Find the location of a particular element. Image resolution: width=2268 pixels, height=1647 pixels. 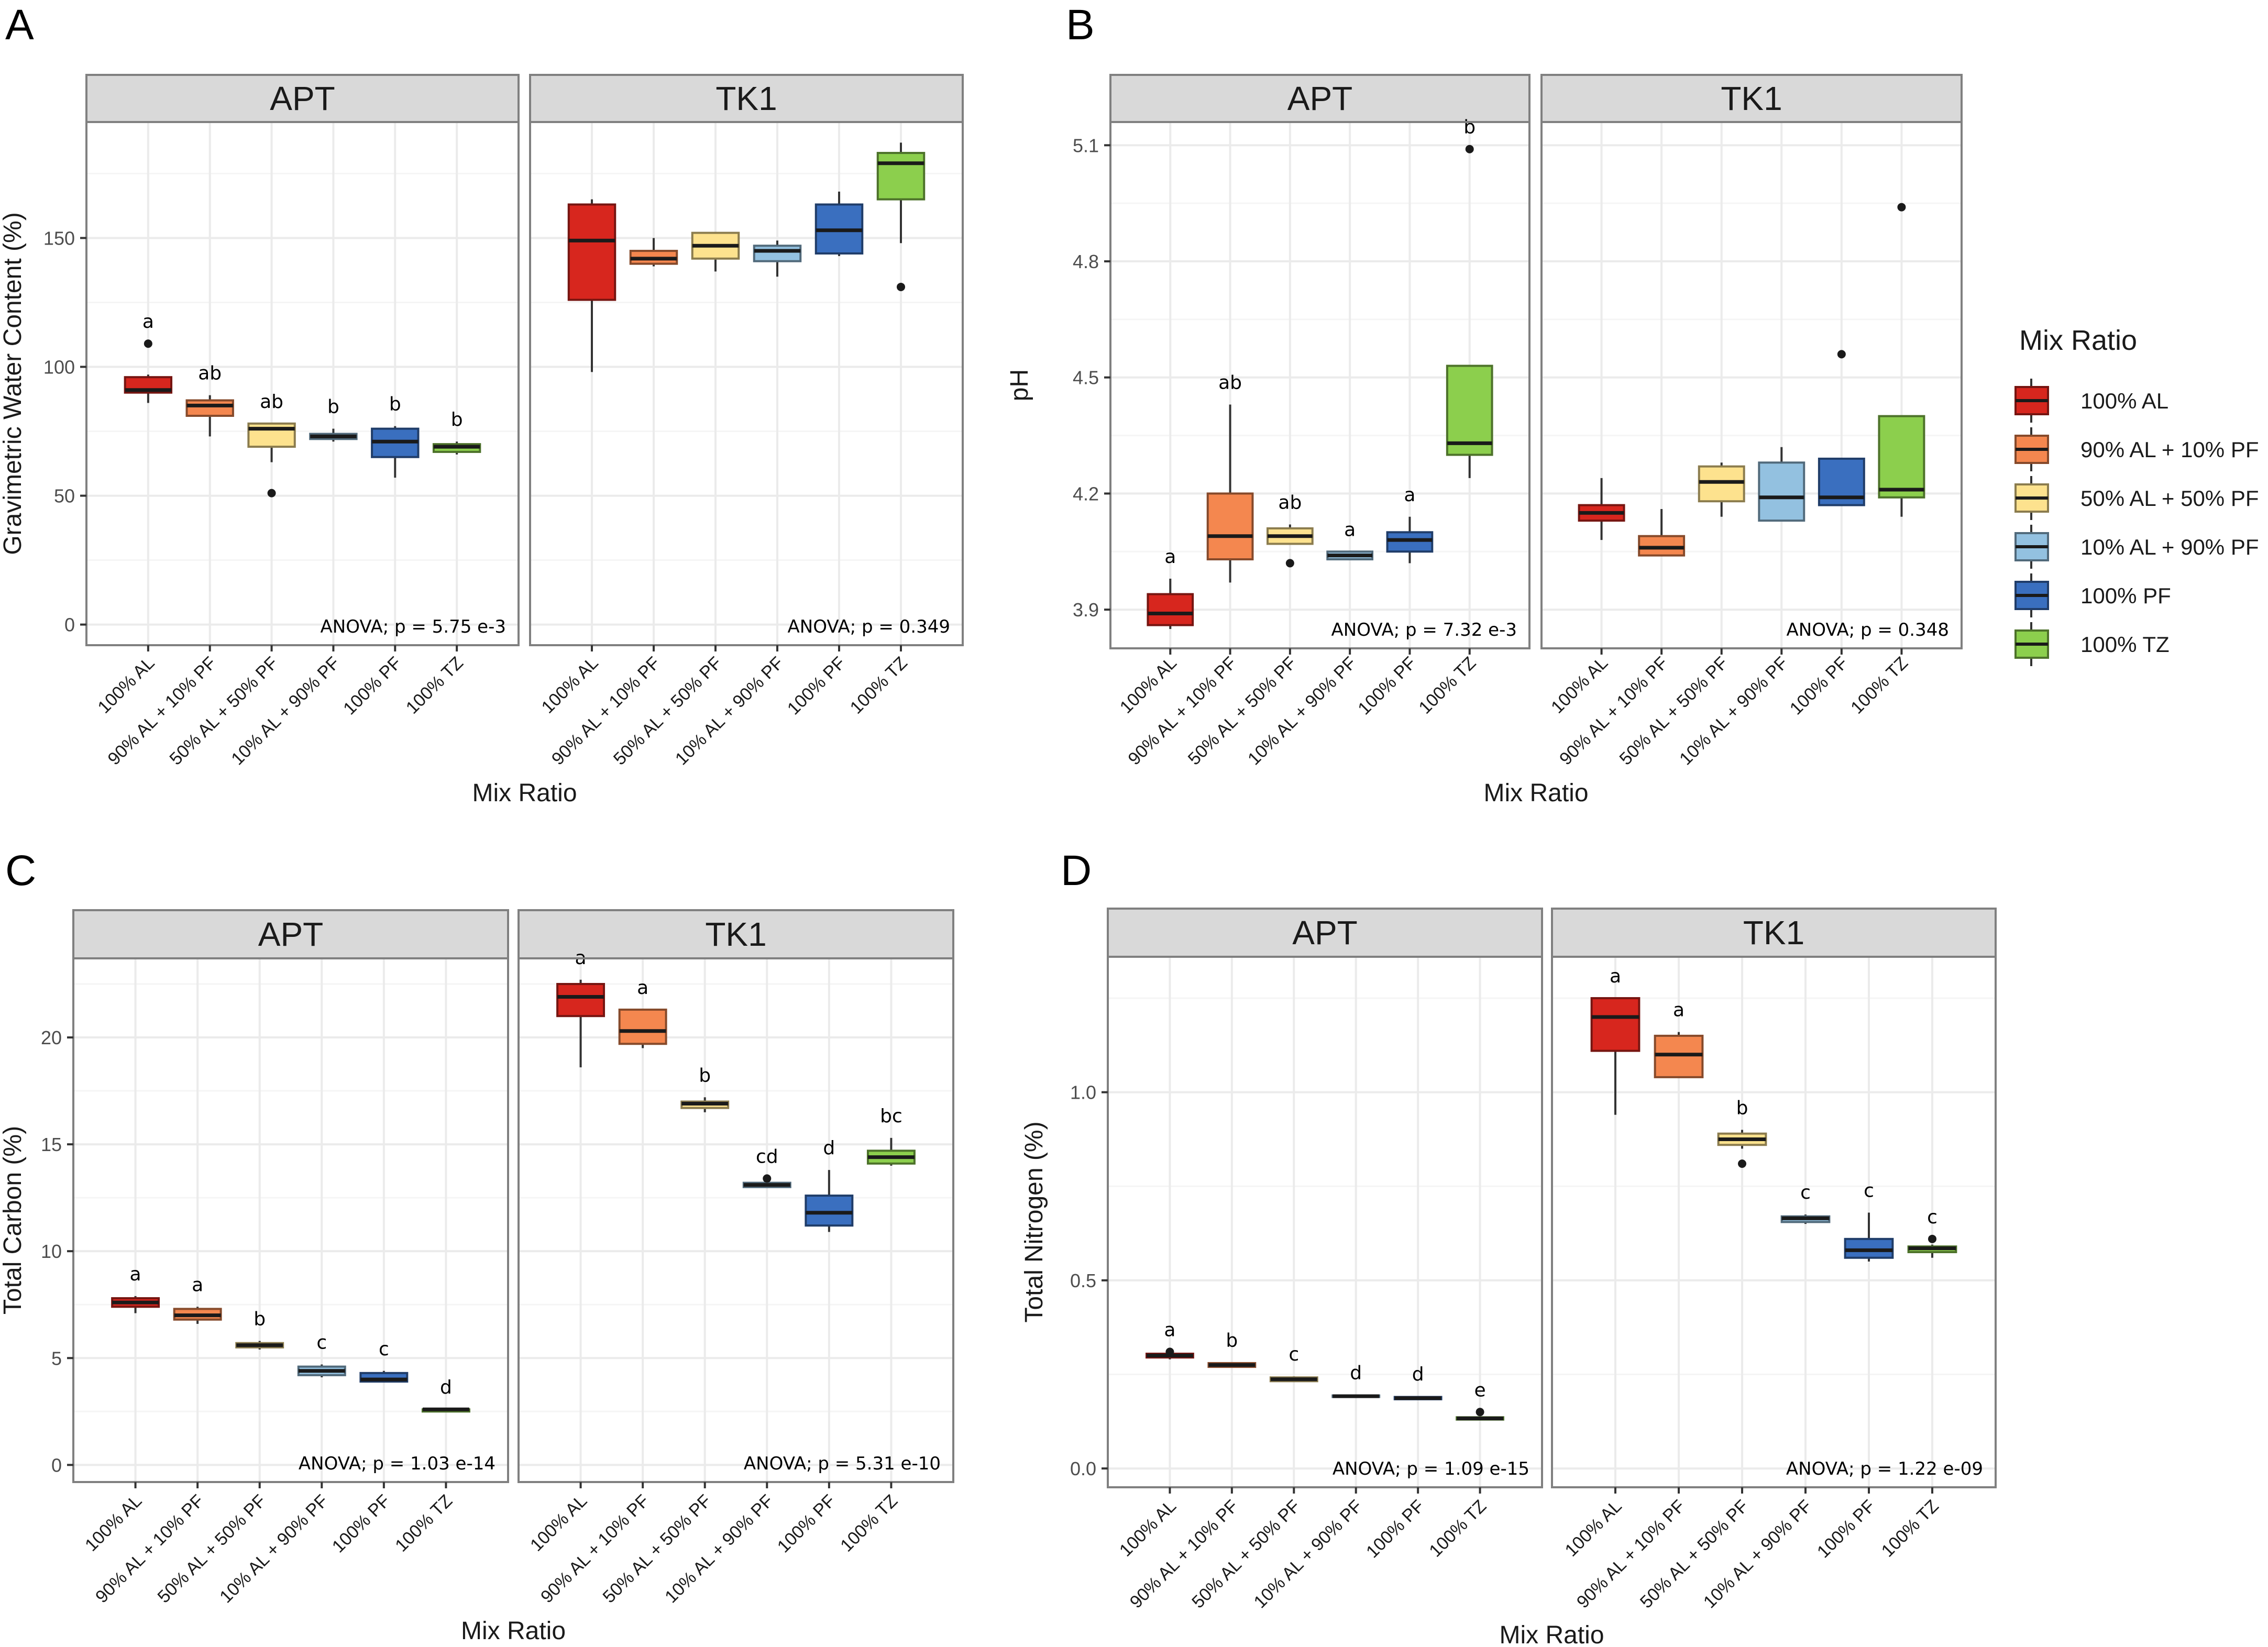

y-tick-label: 150 is located at coordinates (59, 238).